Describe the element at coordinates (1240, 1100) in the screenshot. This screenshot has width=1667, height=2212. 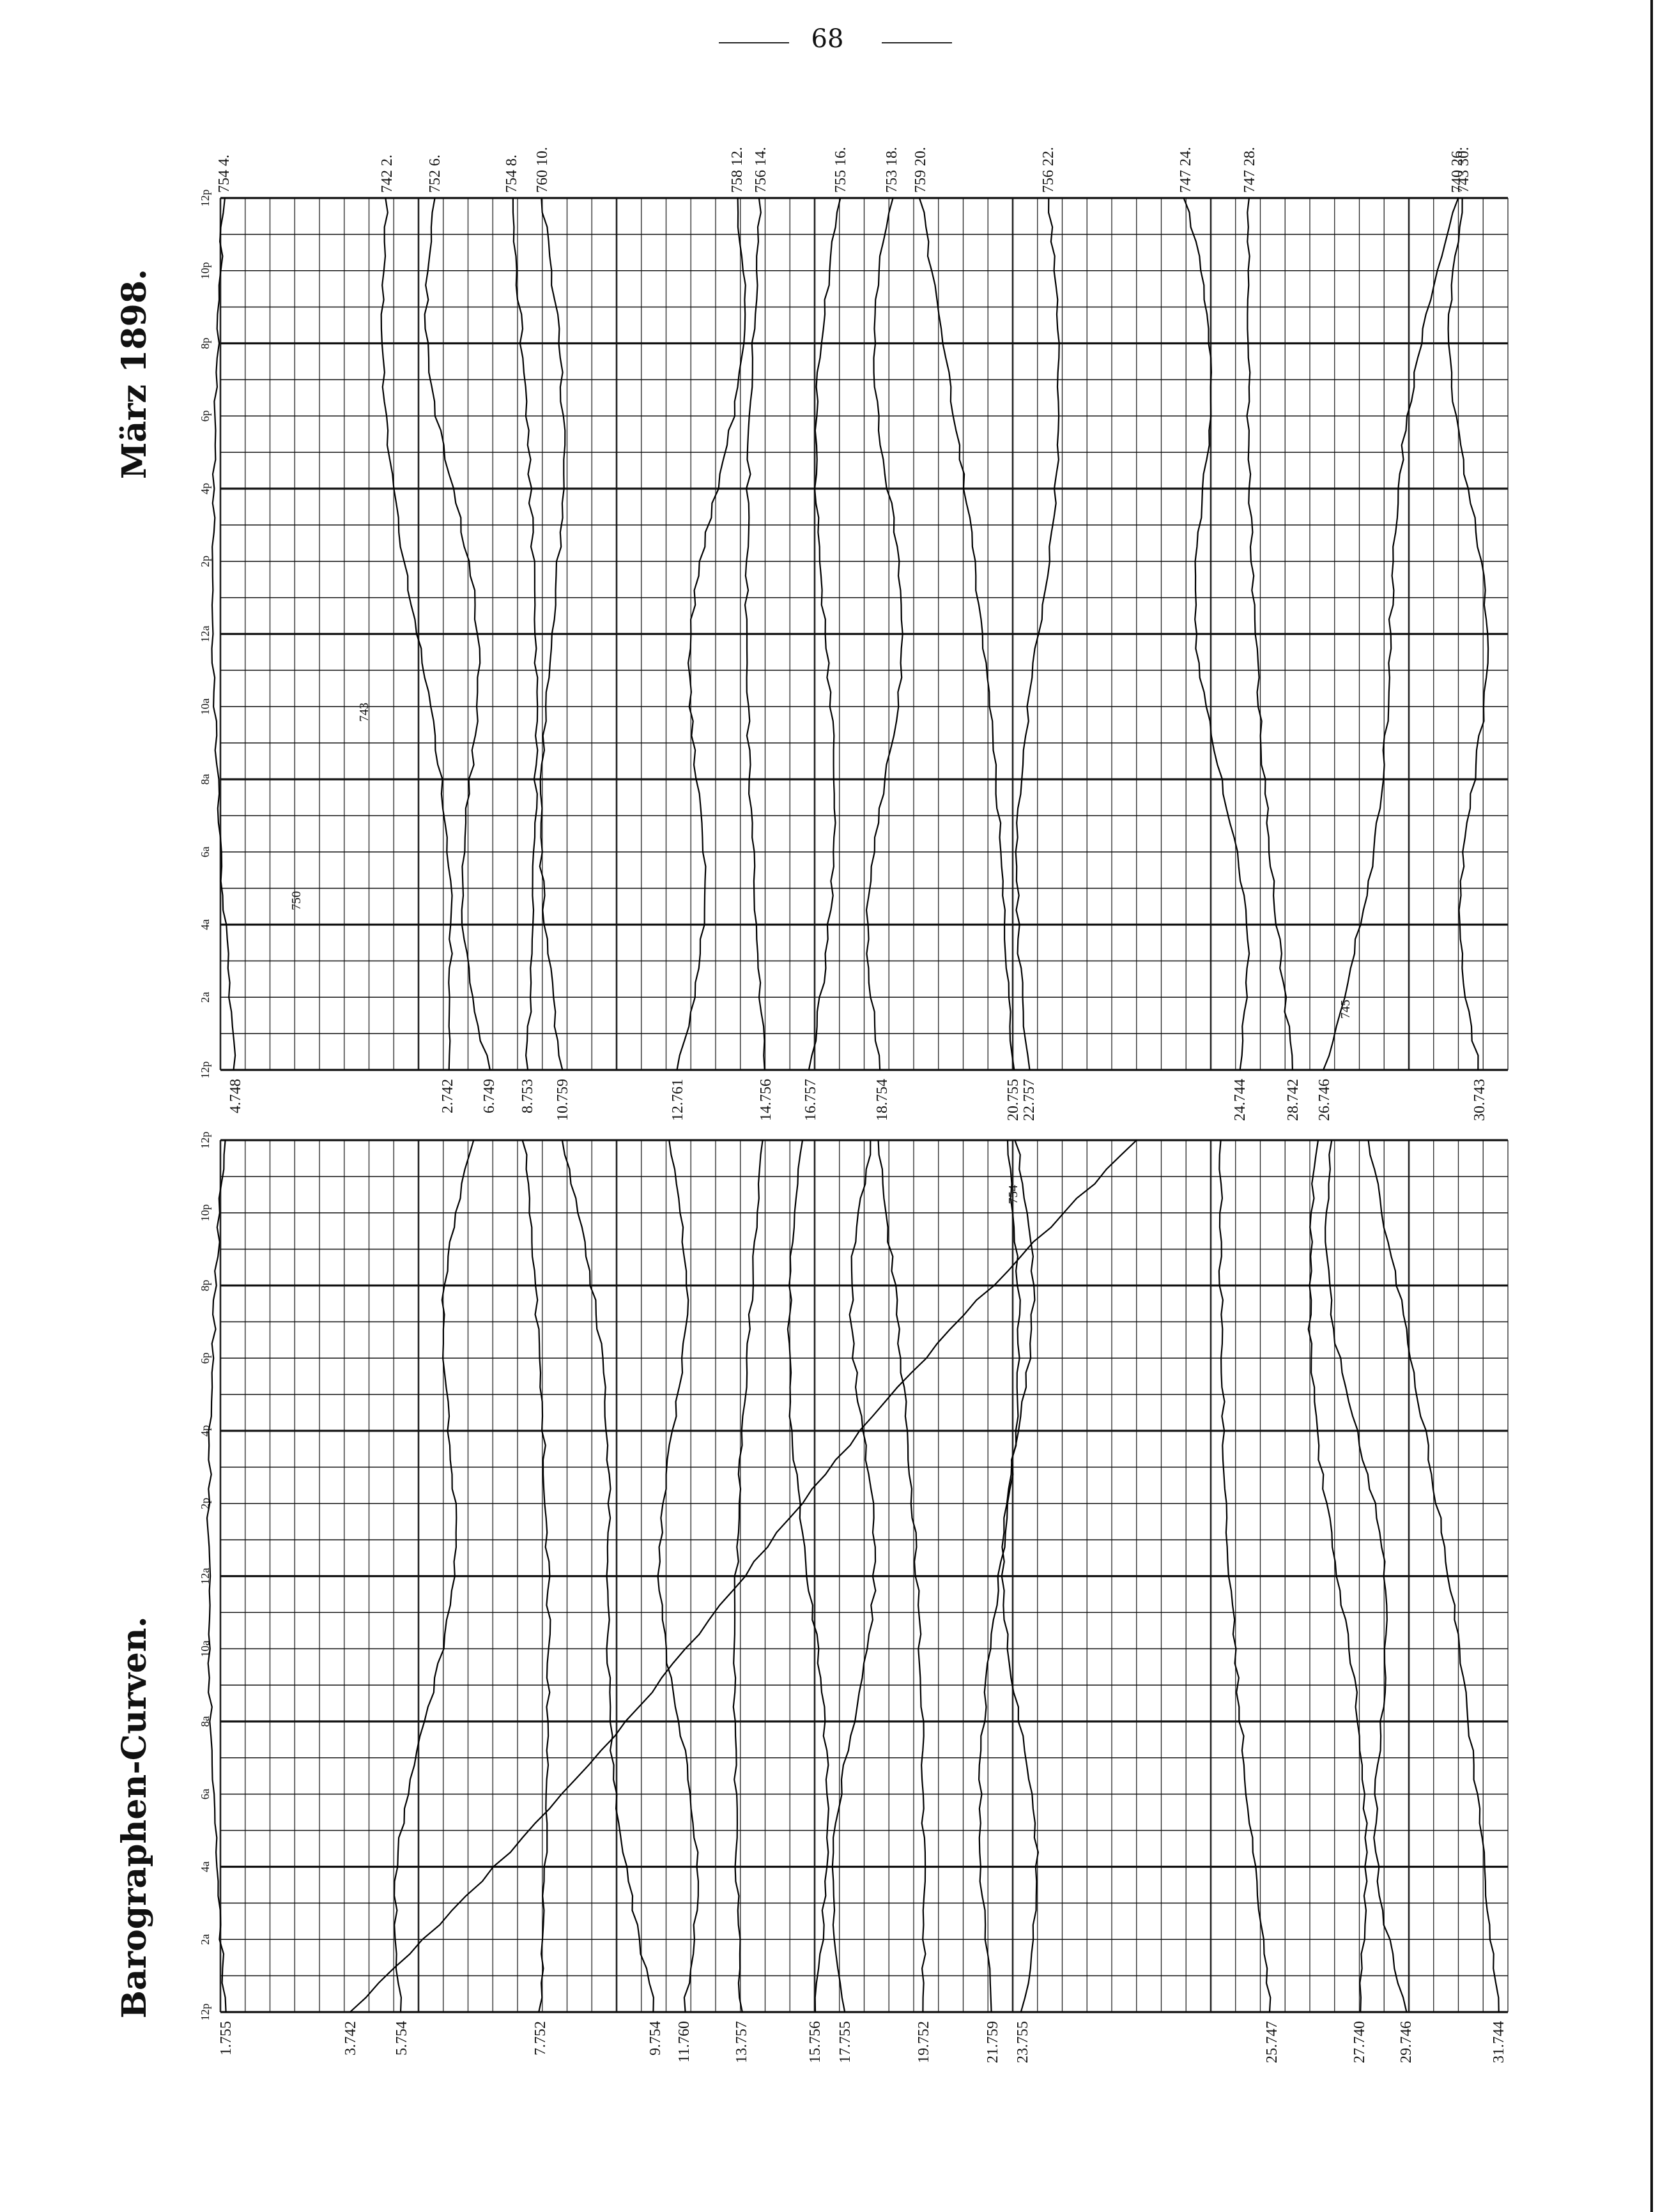
I see `series-start-label: 24.744` at that location.